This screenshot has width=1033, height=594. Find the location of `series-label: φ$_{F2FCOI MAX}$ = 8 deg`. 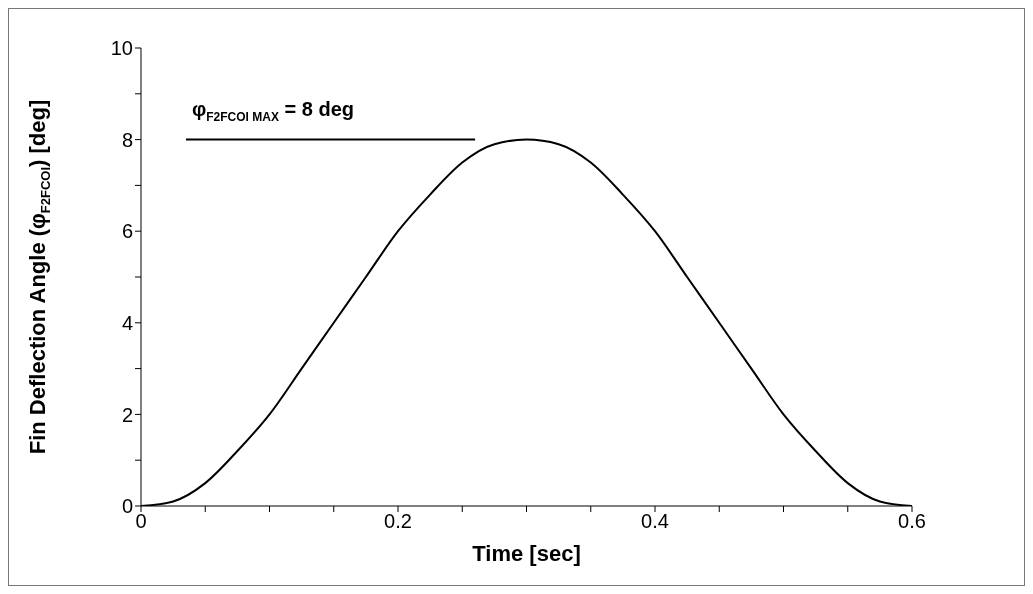

series-label: φ$_{F2FCOI MAX}$ = 8 deg is located at coordinates (272, 110).